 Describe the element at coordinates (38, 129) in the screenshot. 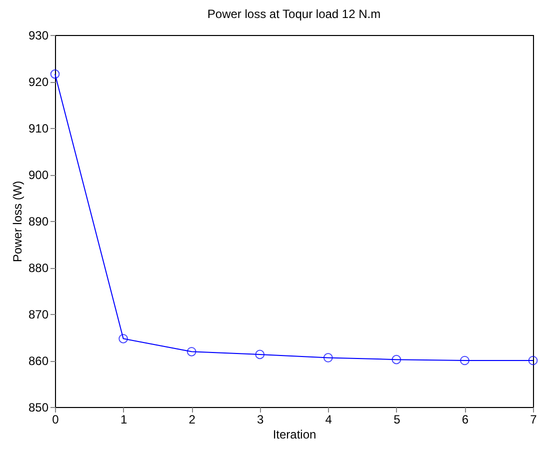

I see `y-tick-label: 910` at that location.